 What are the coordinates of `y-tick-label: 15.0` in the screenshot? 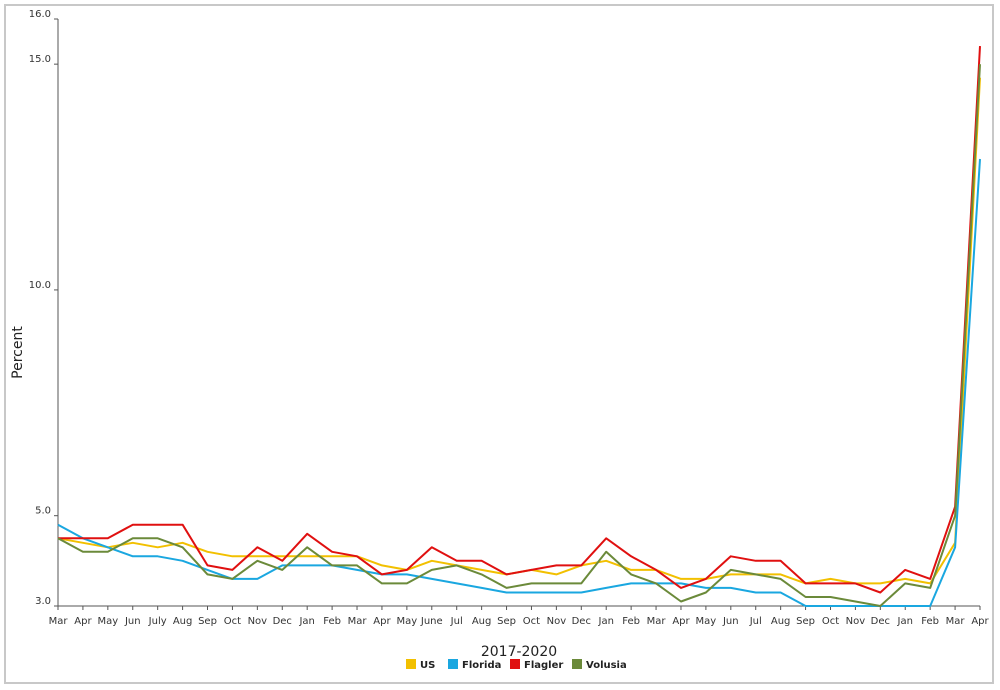 It's located at (40, 59).